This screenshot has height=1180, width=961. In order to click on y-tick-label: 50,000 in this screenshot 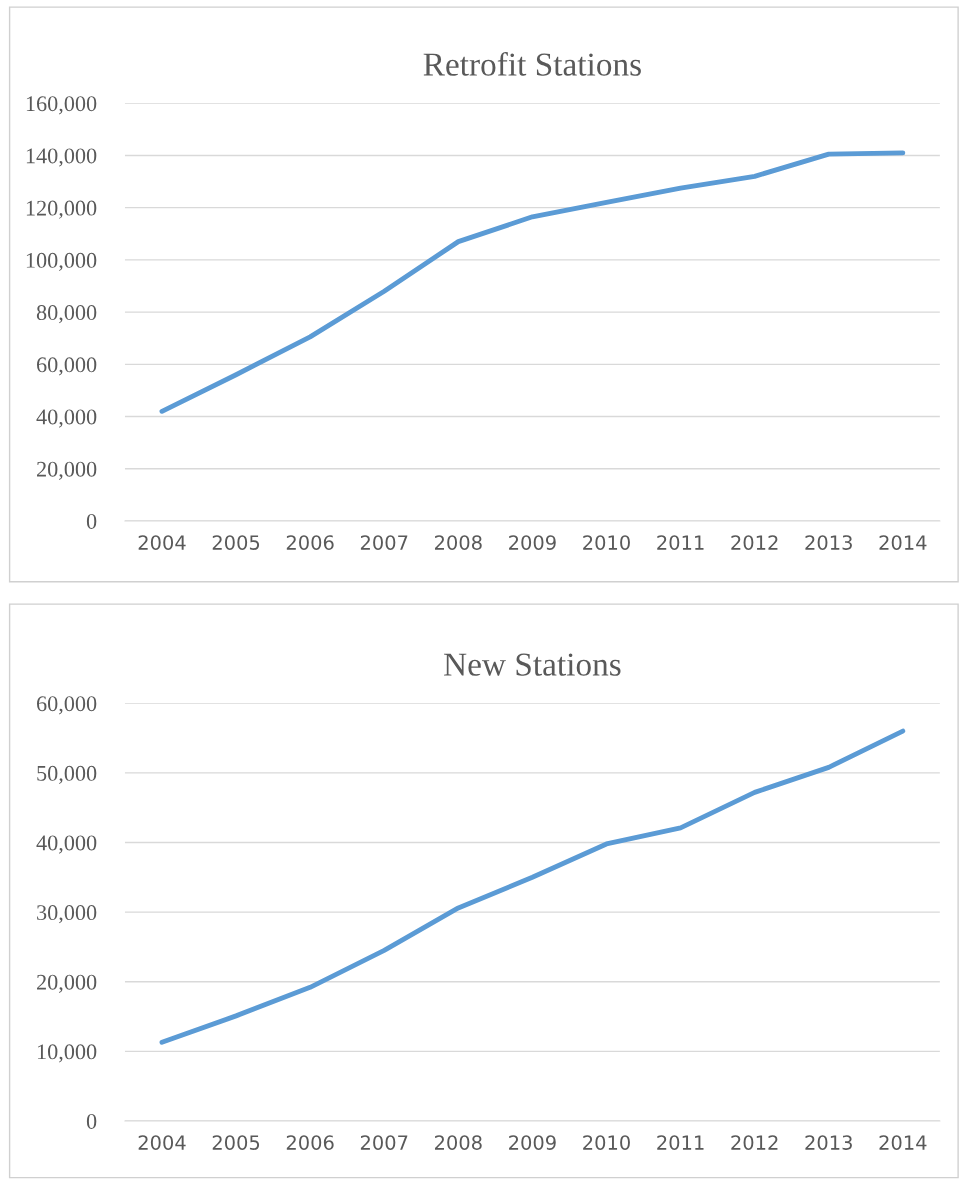, I will do `click(67, 775)`.